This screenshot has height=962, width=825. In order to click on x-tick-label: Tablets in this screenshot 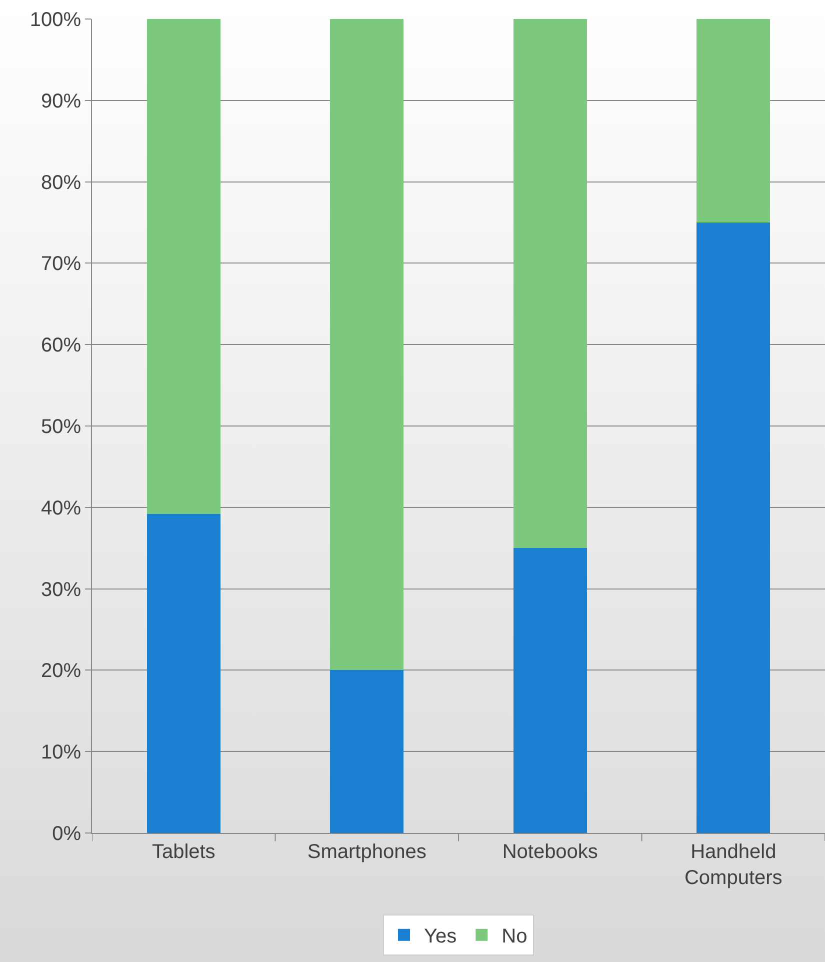, I will do `click(184, 852)`.